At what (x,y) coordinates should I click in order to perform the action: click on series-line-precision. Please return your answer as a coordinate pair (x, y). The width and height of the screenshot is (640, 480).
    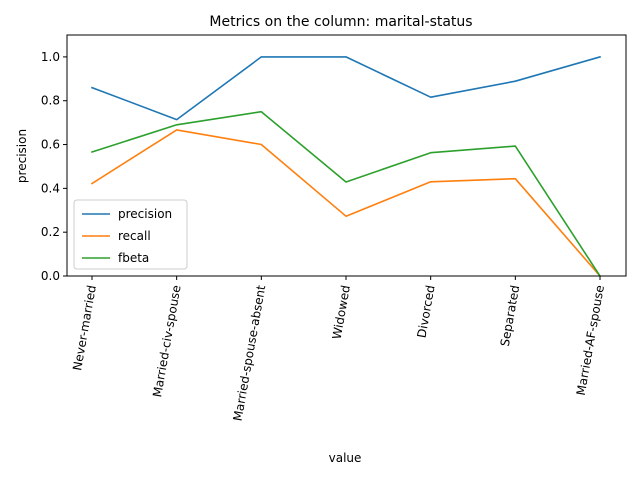
    Looking at the image, I should click on (345, 88).